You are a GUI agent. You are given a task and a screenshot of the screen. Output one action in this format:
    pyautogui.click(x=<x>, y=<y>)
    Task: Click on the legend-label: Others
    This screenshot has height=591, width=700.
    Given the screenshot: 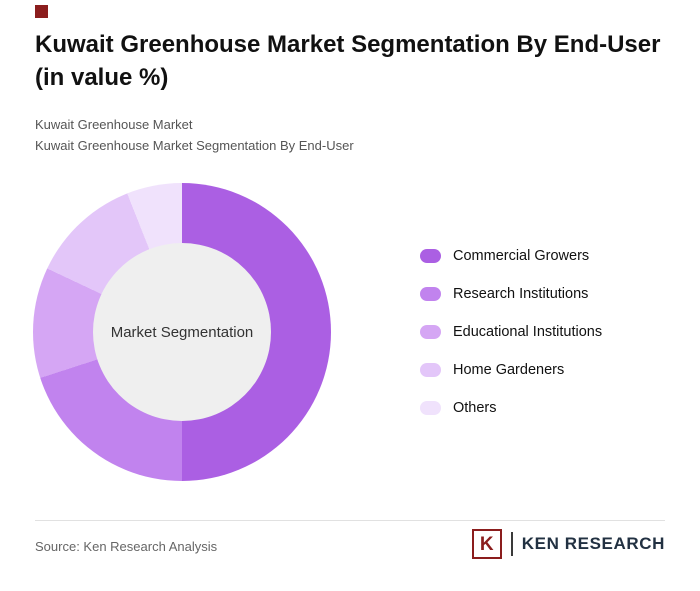 What is the action you would take?
    pyautogui.click(x=475, y=408)
    